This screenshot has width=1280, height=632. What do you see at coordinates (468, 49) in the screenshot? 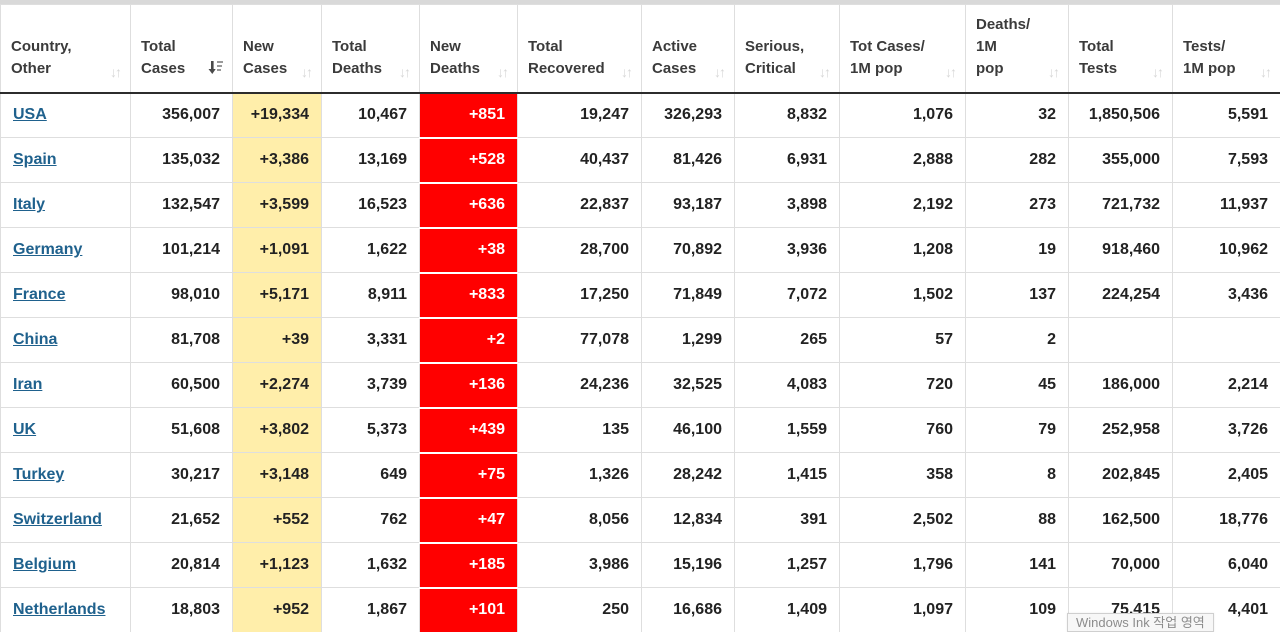
I see `column-header-new-deaths: New Deaths ↓↑` at bounding box center [468, 49].